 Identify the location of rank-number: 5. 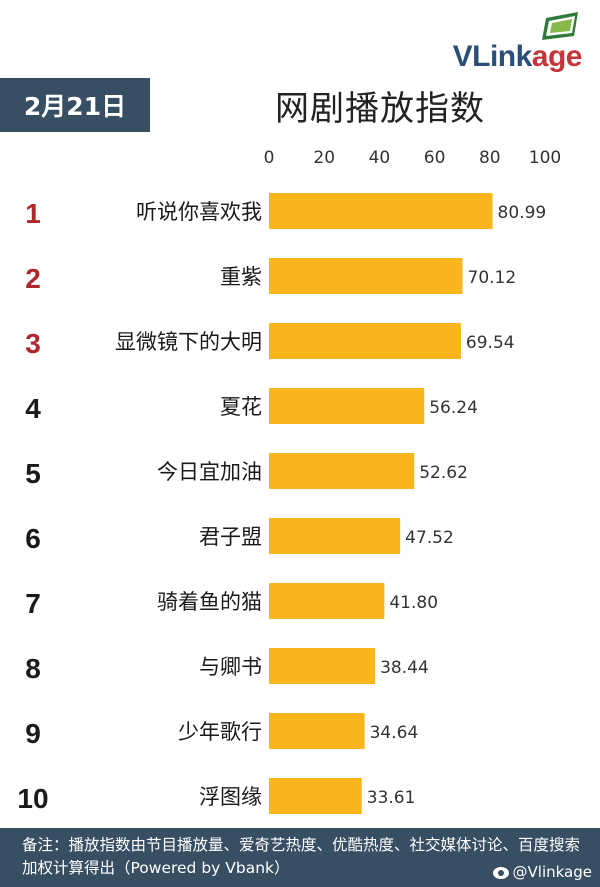
(33, 473).